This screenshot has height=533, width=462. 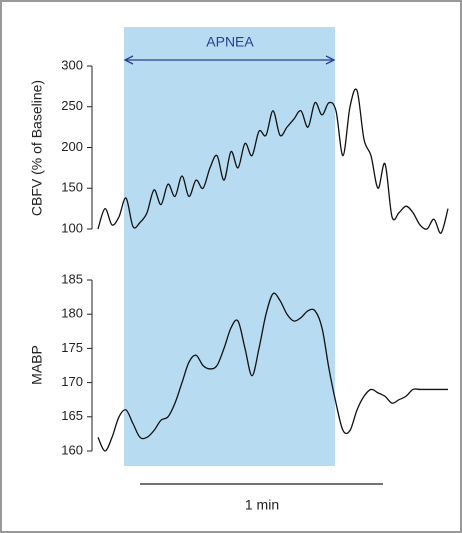 I want to click on y-tick-label: 185, so click(x=72, y=278).